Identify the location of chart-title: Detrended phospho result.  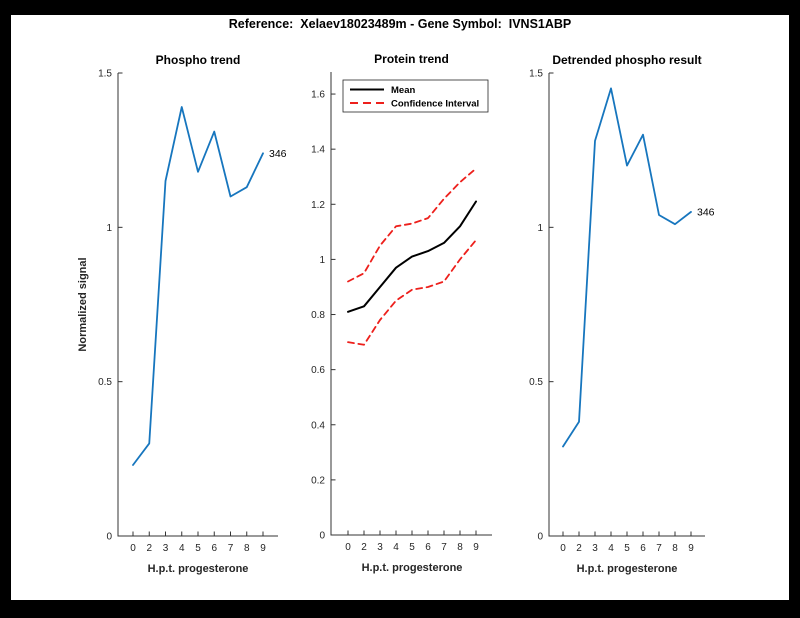
(626, 60).